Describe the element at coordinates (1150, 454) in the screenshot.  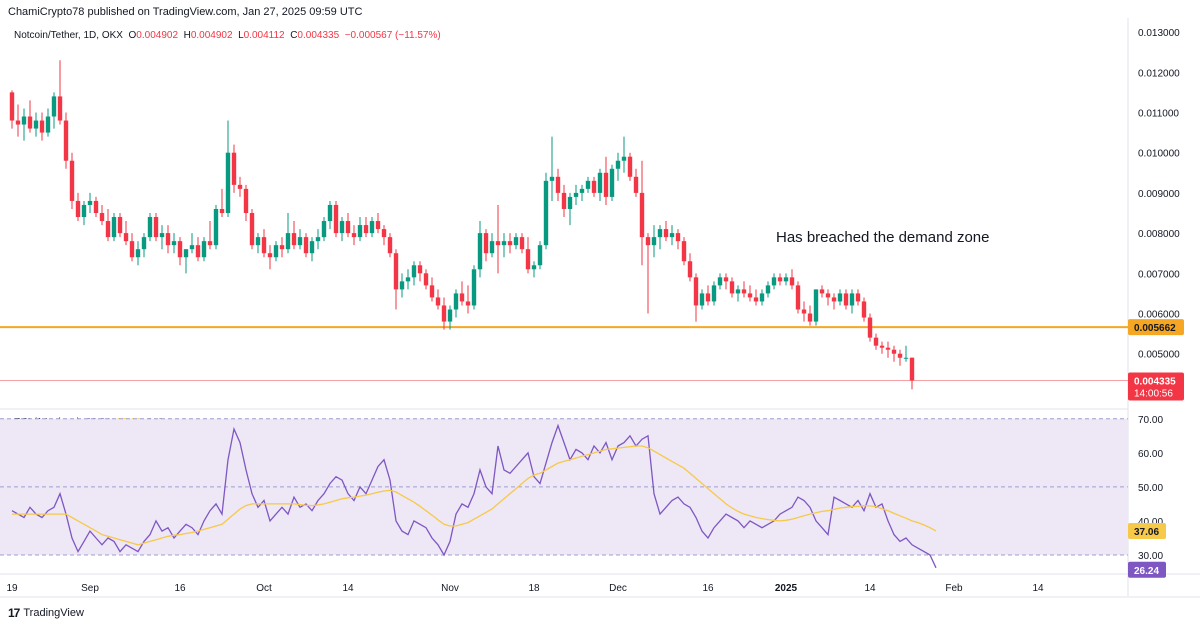
I see `rsi-tick-label: 60.00` at that location.